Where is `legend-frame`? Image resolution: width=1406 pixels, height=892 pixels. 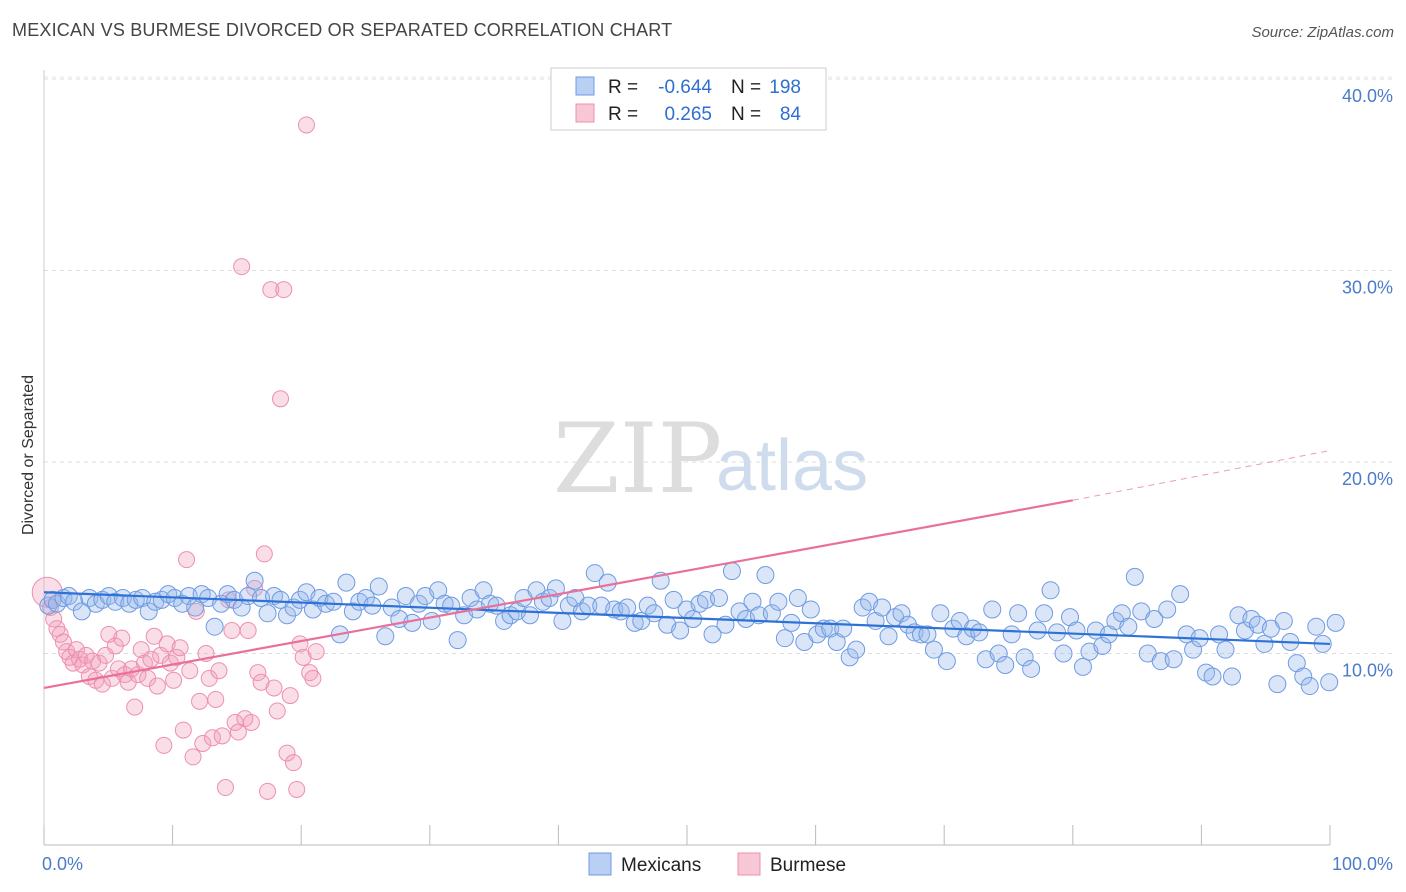
legend-frame is located at coordinates (688, 99).